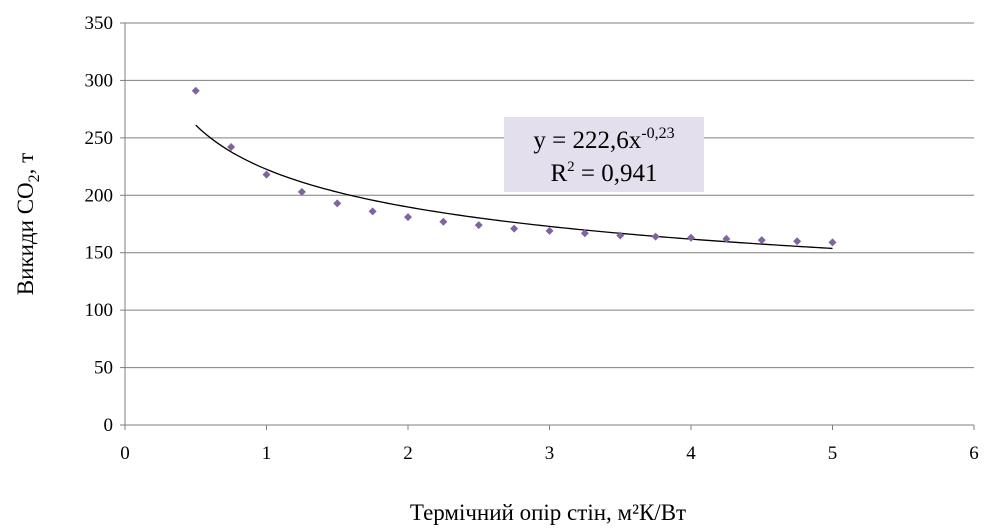 This screenshot has height=530, width=985. I want to click on y-tick-label: 250, so click(99, 138).